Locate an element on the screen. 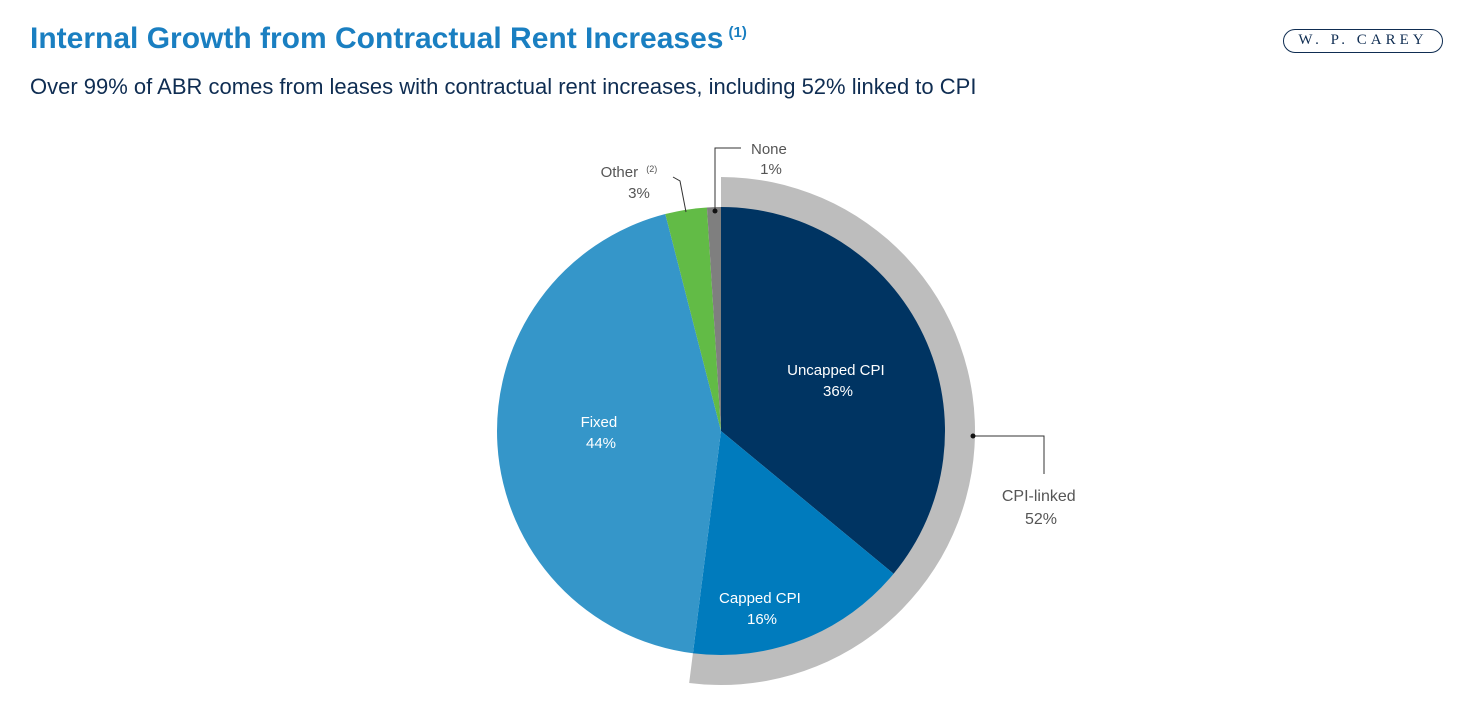  label-capped-cpi-value: 16% is located at coordinates (762, 619).